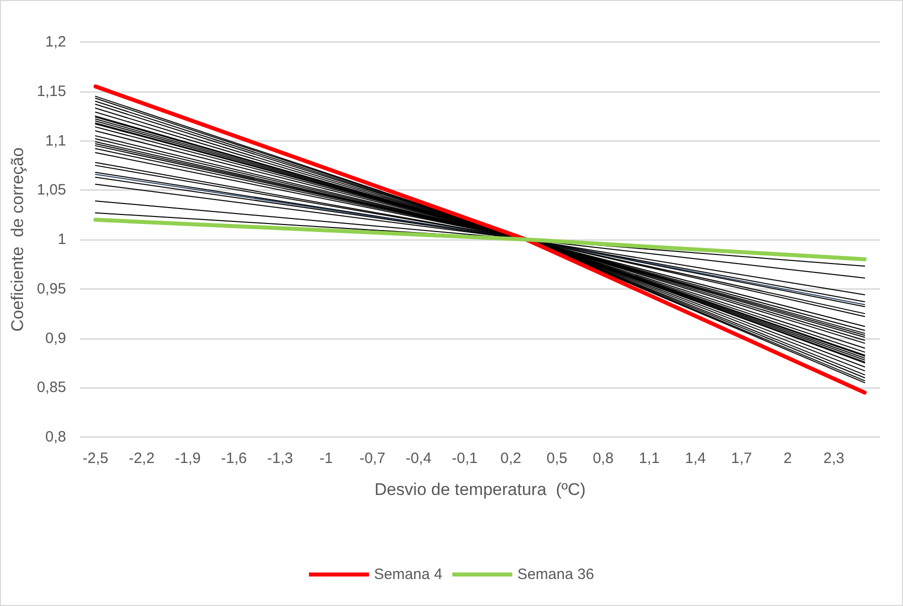 The image size is (903, 606). I want to click on x-tick-label: -2,2, so click(141, 458).